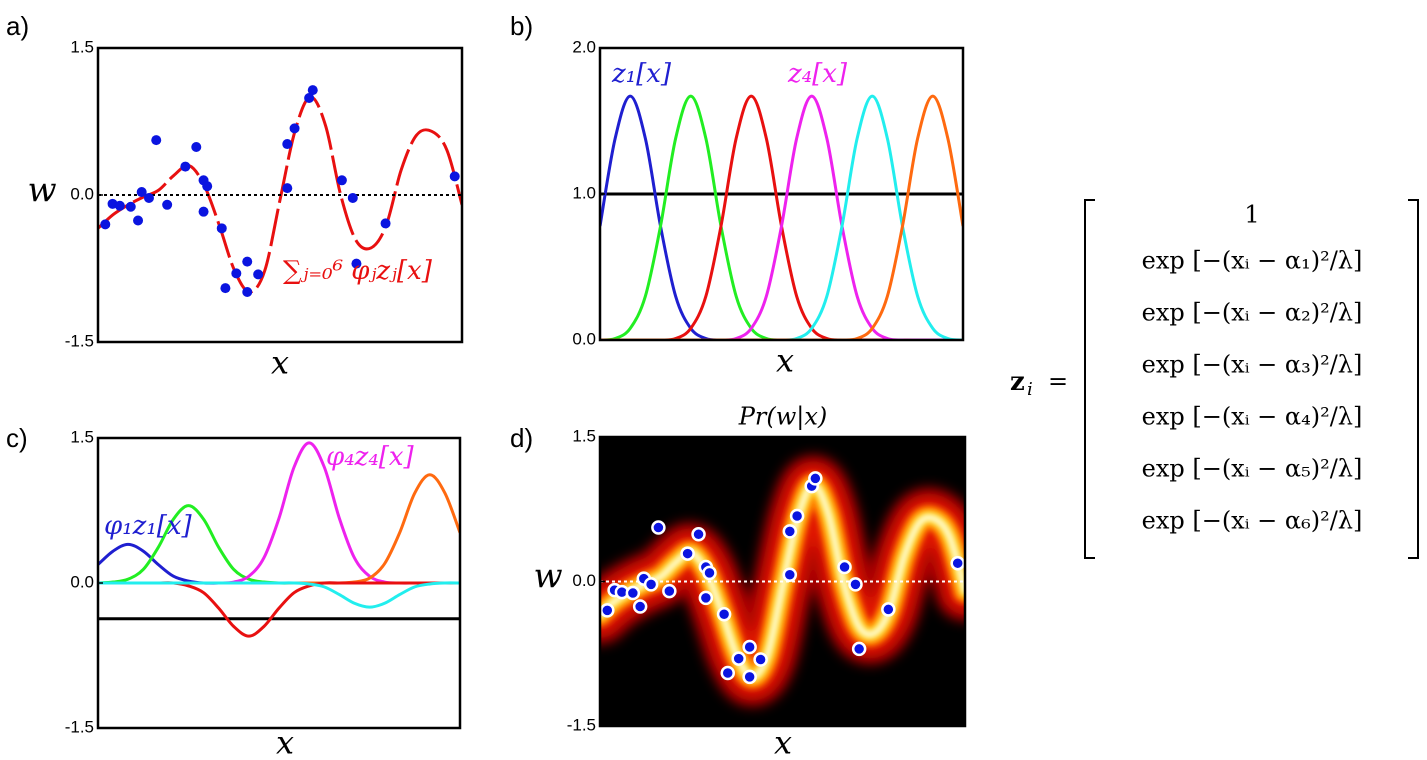 The height and width of the screenshot is (760, 1427). I want to click on y-tick-label: 2.0, so click(584, 46).